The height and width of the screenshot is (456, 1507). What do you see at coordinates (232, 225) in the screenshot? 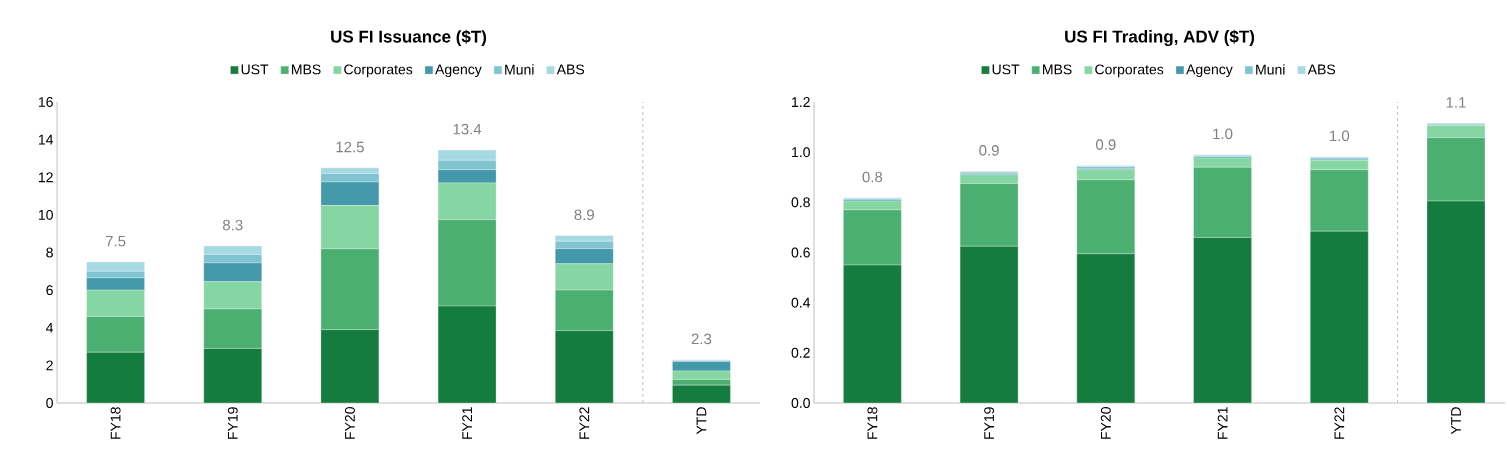
I see `total-label: 8.3` at bounding box center [232, 225].